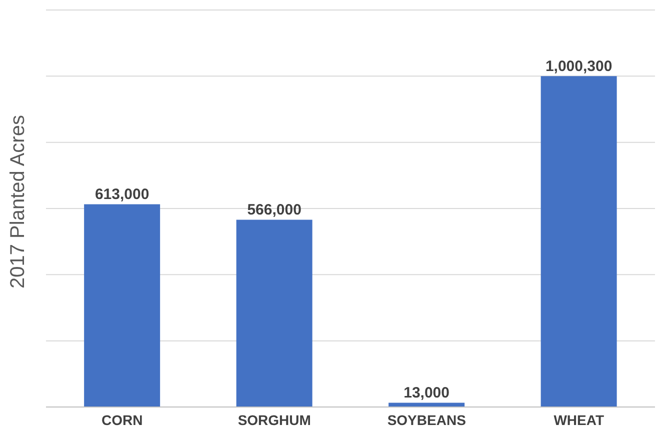 The width and height of the screenshot is (663, 445). Describe the element at coordinates (578, 67) in the screenshot. I see `data-label: 1,000,300` at that location.